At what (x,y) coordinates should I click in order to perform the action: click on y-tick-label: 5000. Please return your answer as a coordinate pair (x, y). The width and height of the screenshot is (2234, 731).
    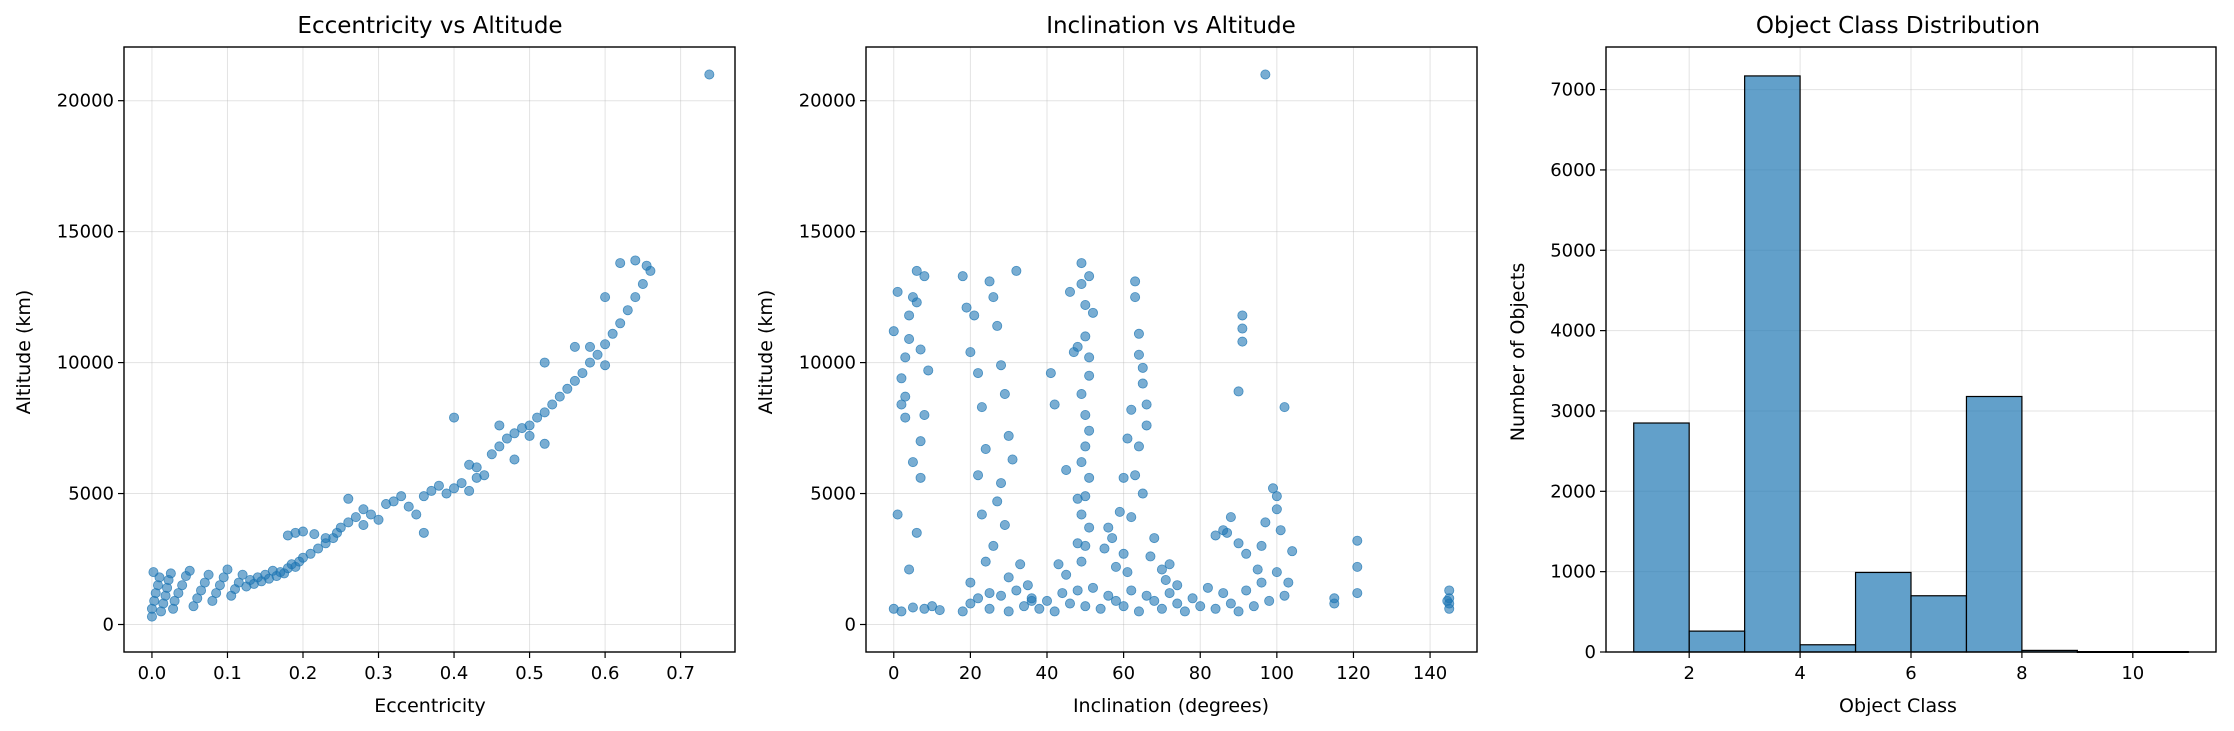
    Looking at the image, I should click on (1573, 250).